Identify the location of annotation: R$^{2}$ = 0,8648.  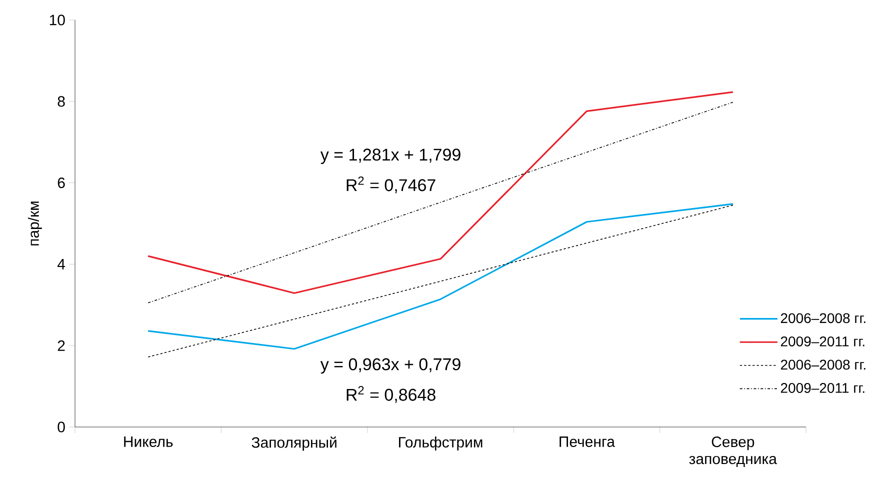
(391, 394).